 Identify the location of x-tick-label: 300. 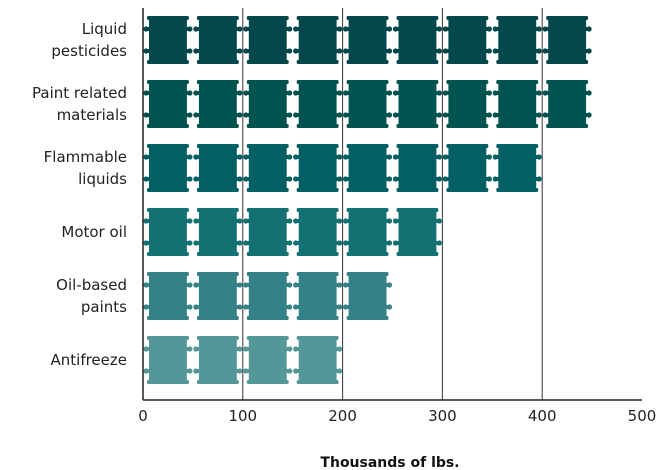
(442, 416).